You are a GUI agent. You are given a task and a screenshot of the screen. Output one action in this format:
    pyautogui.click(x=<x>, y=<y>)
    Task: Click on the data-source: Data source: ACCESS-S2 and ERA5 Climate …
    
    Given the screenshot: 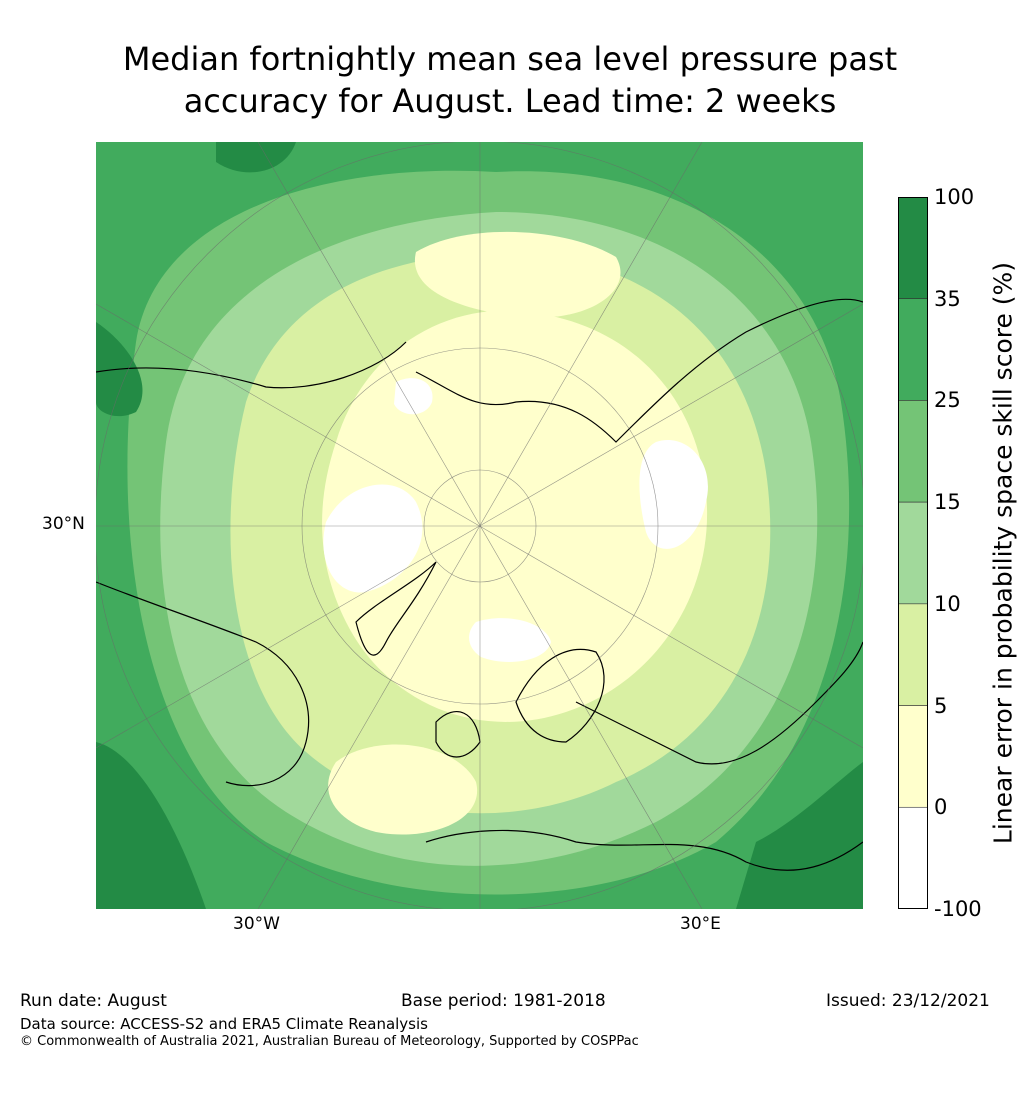 What is the action you would take?
    pyautogui.click(x=224, y=1024)
    